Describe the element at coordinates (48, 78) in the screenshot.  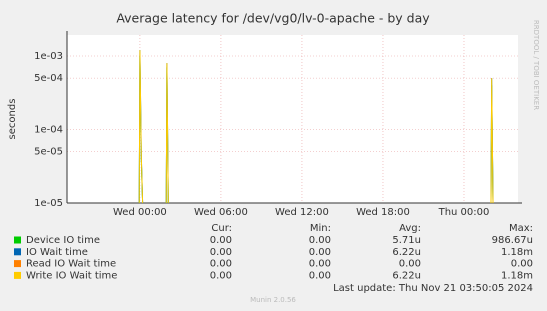
I see `y-tick-label: 5e-04` at that location.